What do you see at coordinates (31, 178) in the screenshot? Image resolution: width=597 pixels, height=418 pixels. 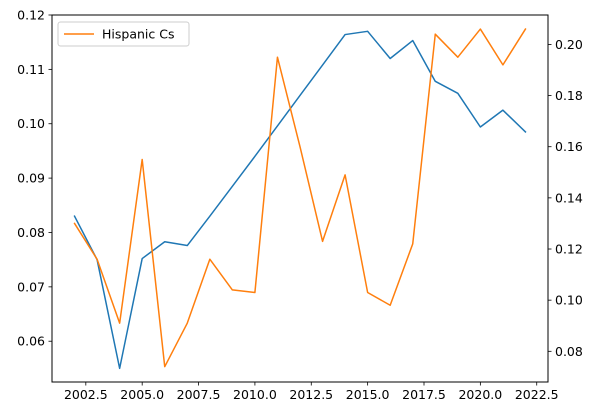 I see `left-y-tick-label: 0.09` at bounding box center [31, 178].